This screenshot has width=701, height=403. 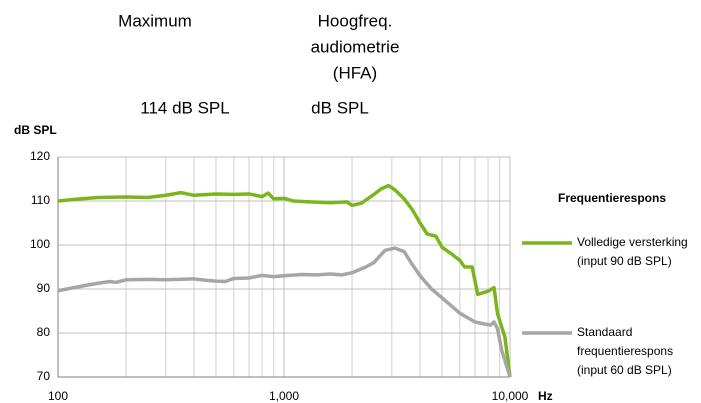 I want to click on y-tick-label: 100, so click(x=40, y=244).